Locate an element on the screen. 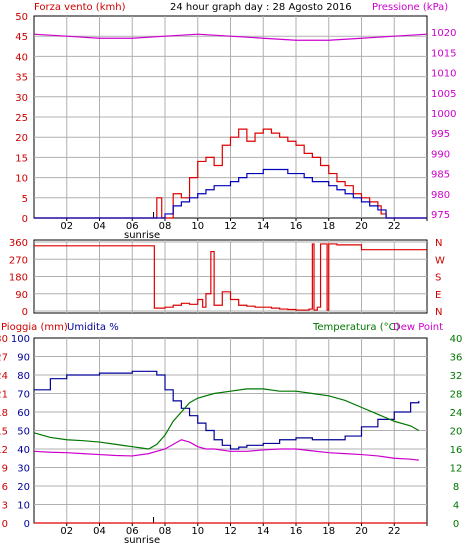 Image resolution: width=467 pixels, height=559 pixels. wind-x-tick-label: 10 is located at coordinates (197, 226).